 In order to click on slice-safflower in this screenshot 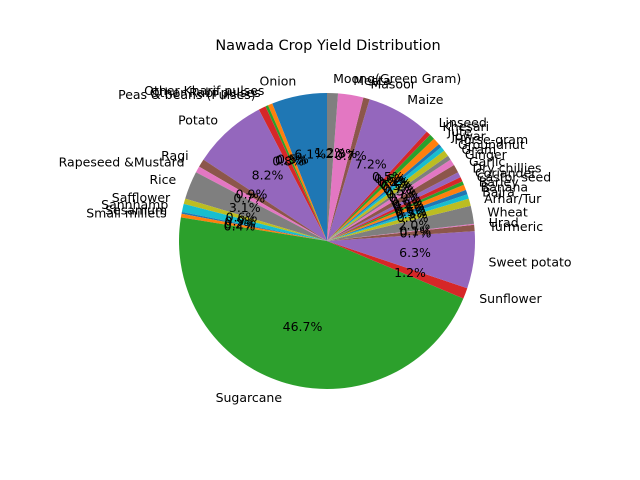, I will do `click(255, 219)`.